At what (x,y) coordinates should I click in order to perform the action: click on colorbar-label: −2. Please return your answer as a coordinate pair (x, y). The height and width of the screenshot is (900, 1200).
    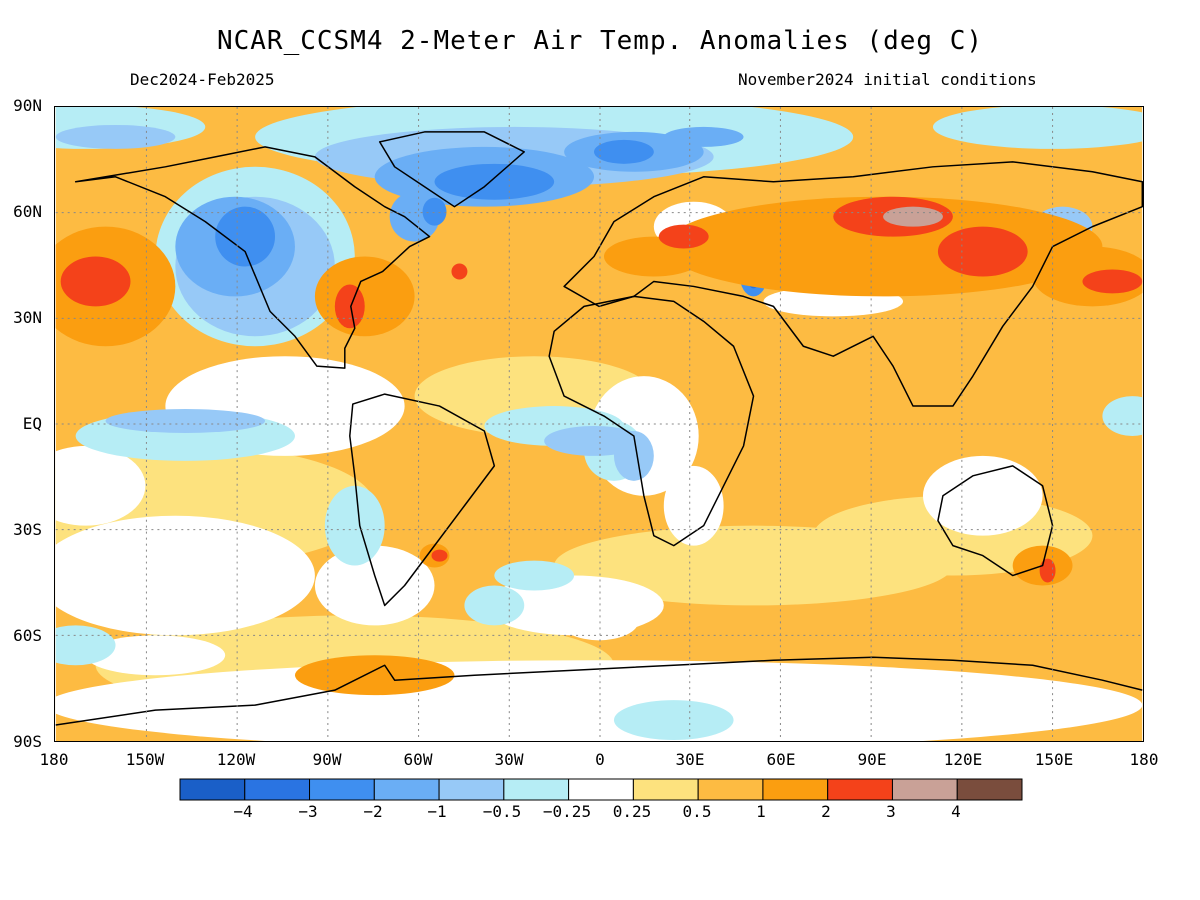
    Looking at the image, I should click on (373, 811).